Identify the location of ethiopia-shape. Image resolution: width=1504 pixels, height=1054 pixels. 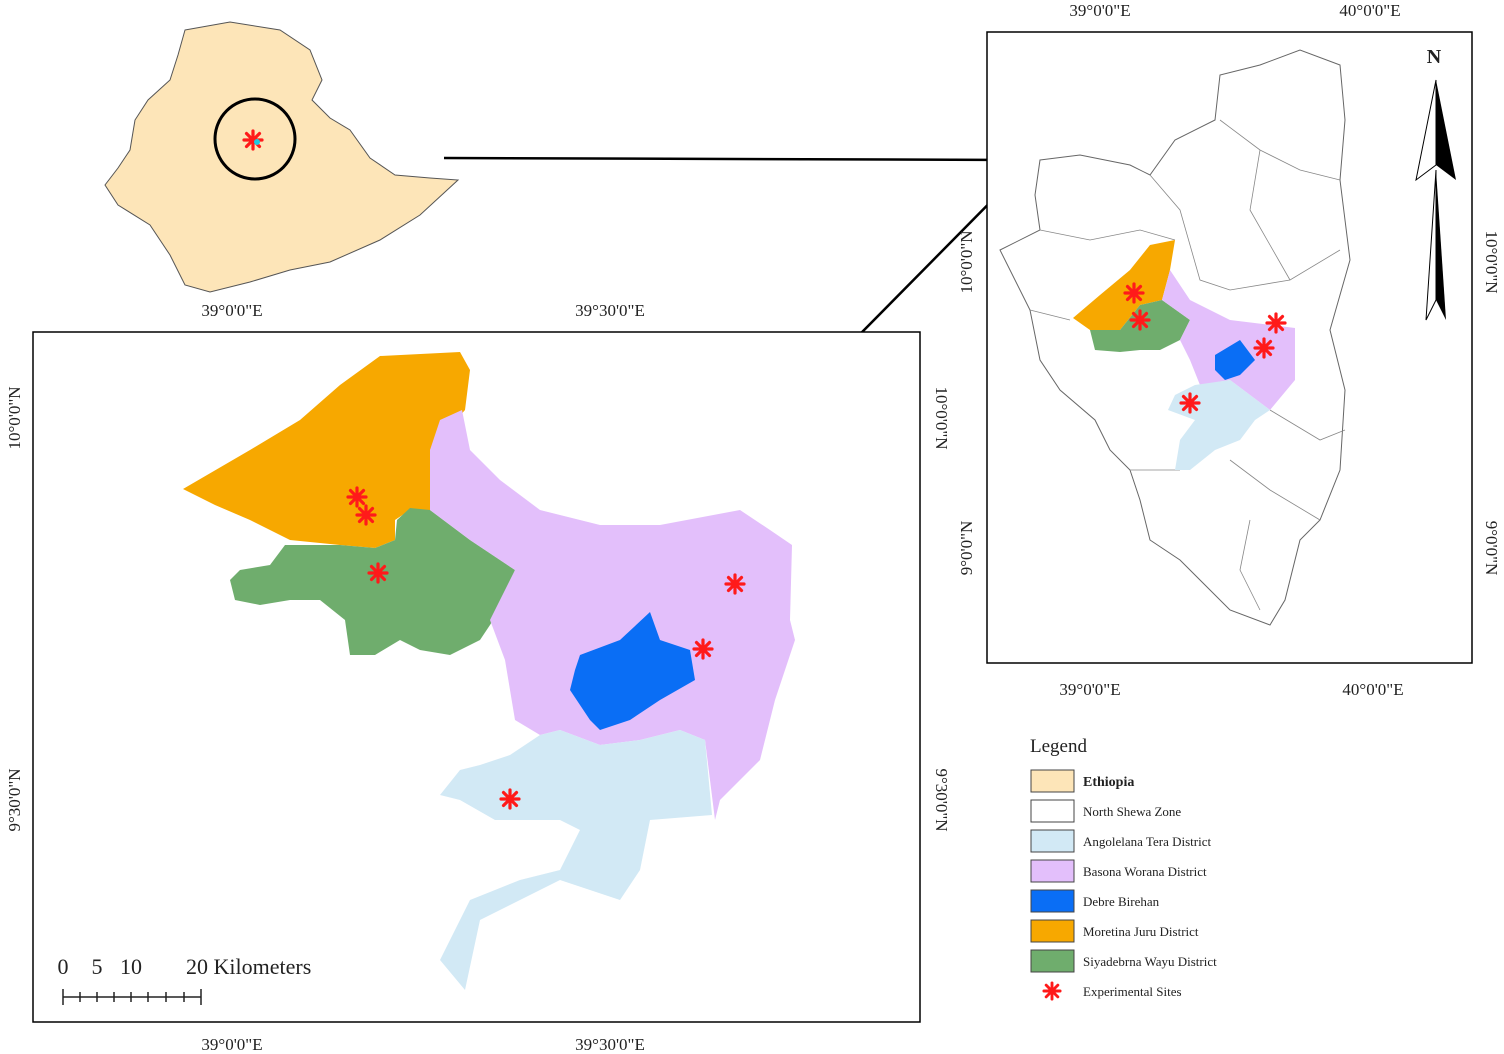
(282, 157).